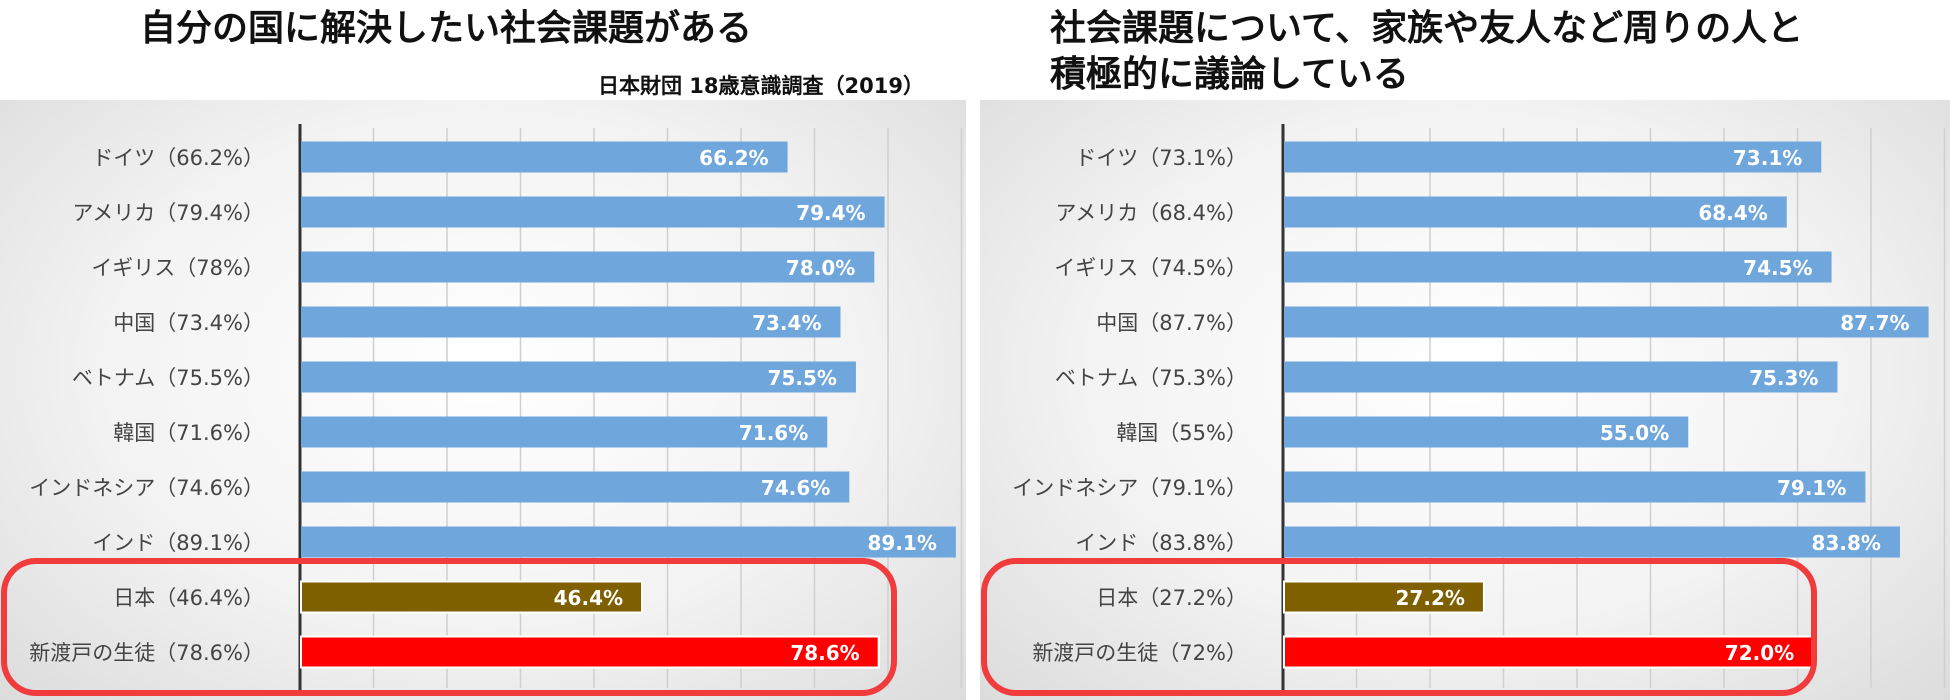 Image resolution: width=1950 pixels, height=700 pixels. What do you see at coordinates (1399, 627) in the screenshot?
I see `right-chart-highlight-outline` at bounding box center [1399, 627].